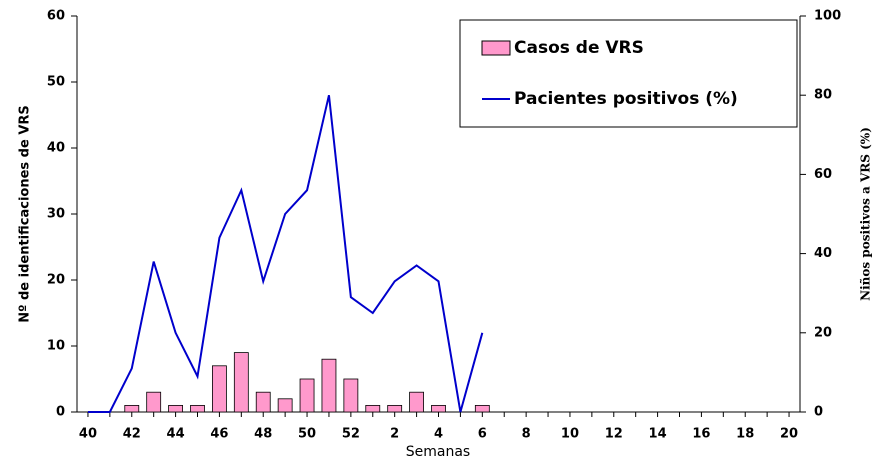  What do you see at coordinates (823, 174) in the screenshot?
I see `y2-tick-label: 60` at bounding box center [823, 174].